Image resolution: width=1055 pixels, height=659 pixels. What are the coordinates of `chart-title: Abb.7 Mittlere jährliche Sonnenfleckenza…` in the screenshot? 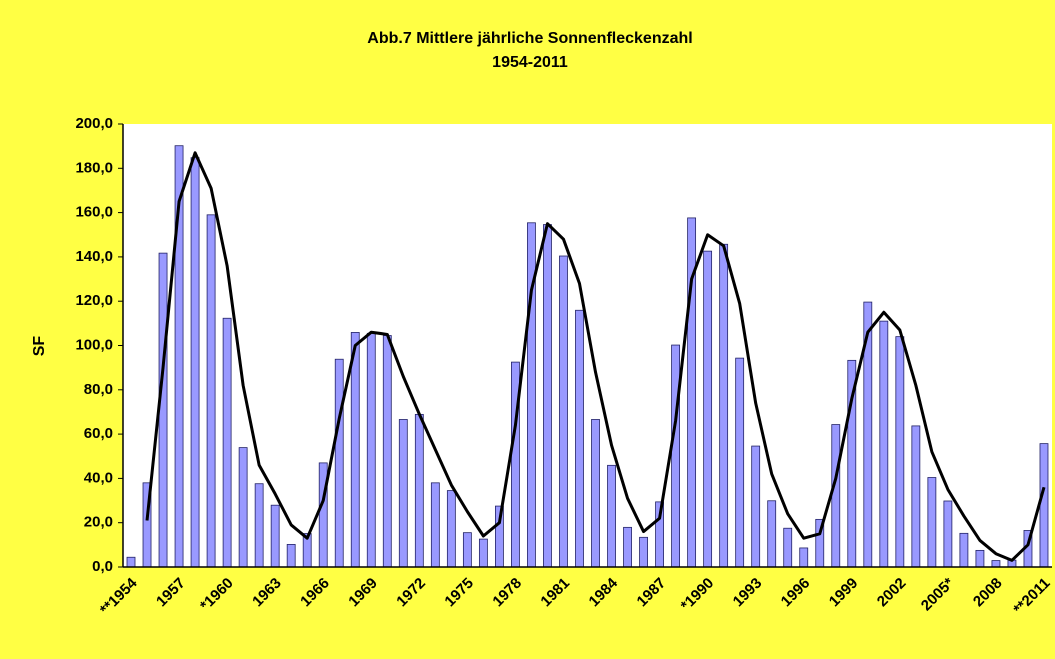 It's located at (529, 38).